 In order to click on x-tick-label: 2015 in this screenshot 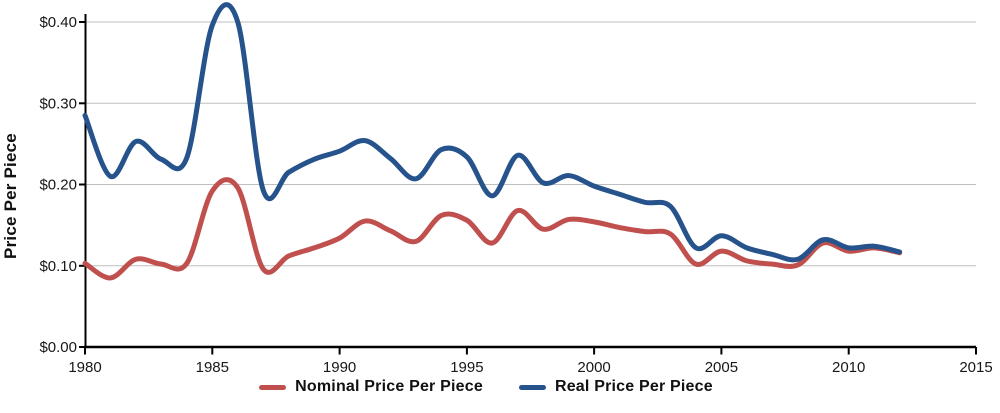, I will do `click(975, 367)`.